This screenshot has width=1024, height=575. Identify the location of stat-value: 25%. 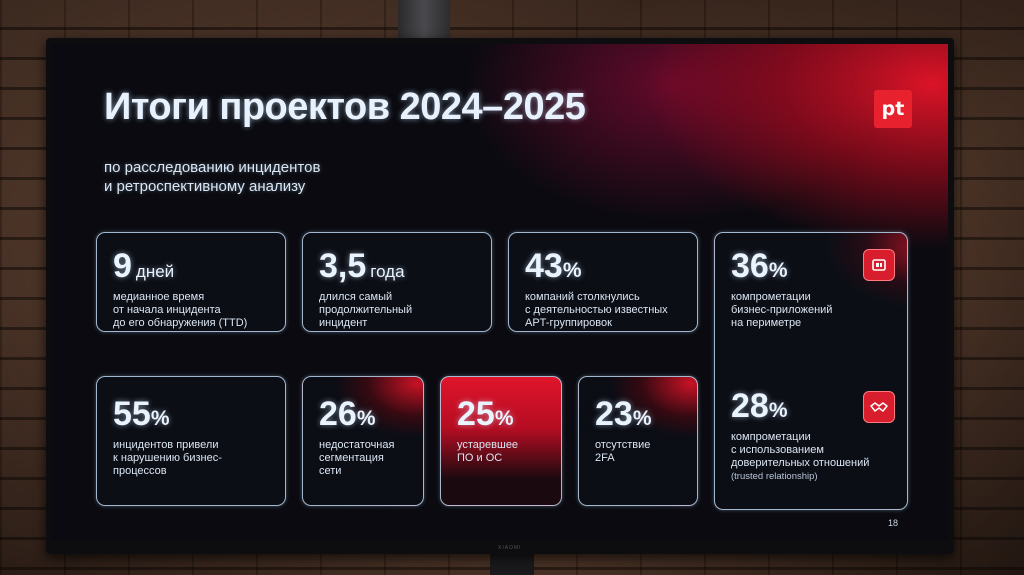
(485, 414).